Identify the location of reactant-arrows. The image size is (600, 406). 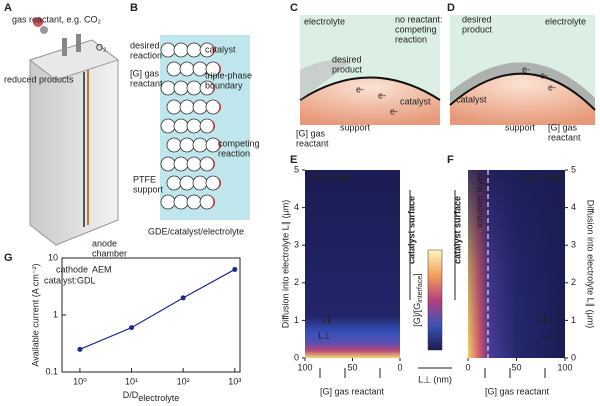
(432, 373).